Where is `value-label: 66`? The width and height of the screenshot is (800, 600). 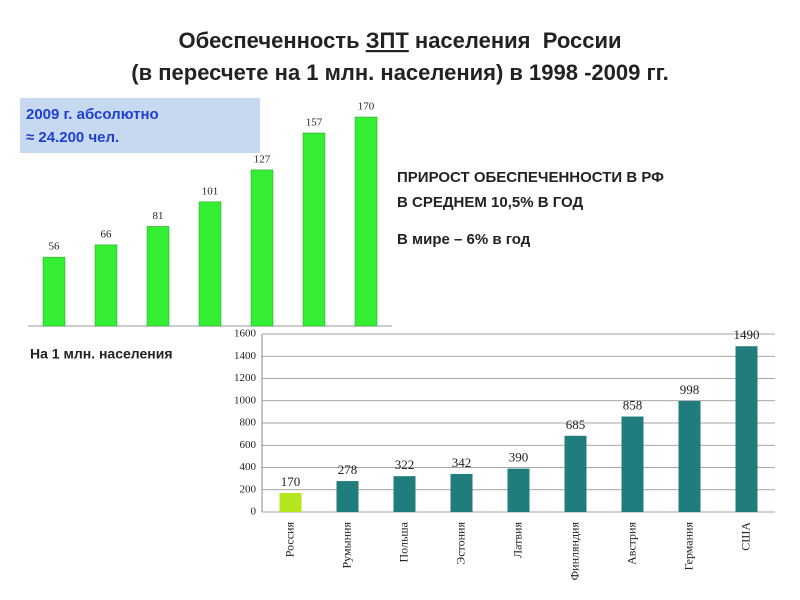
value-label: 66 is located at coordinates (107, 234).